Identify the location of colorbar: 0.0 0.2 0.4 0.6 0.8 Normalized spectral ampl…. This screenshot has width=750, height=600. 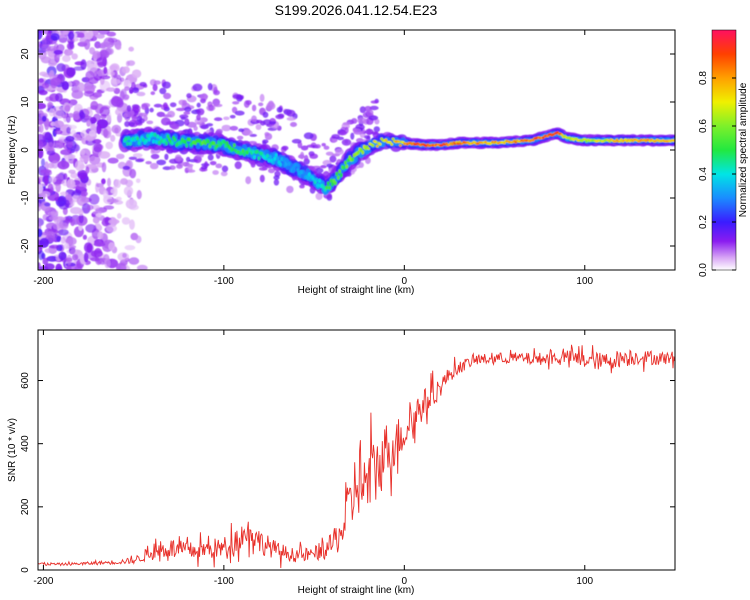
(723, 153).